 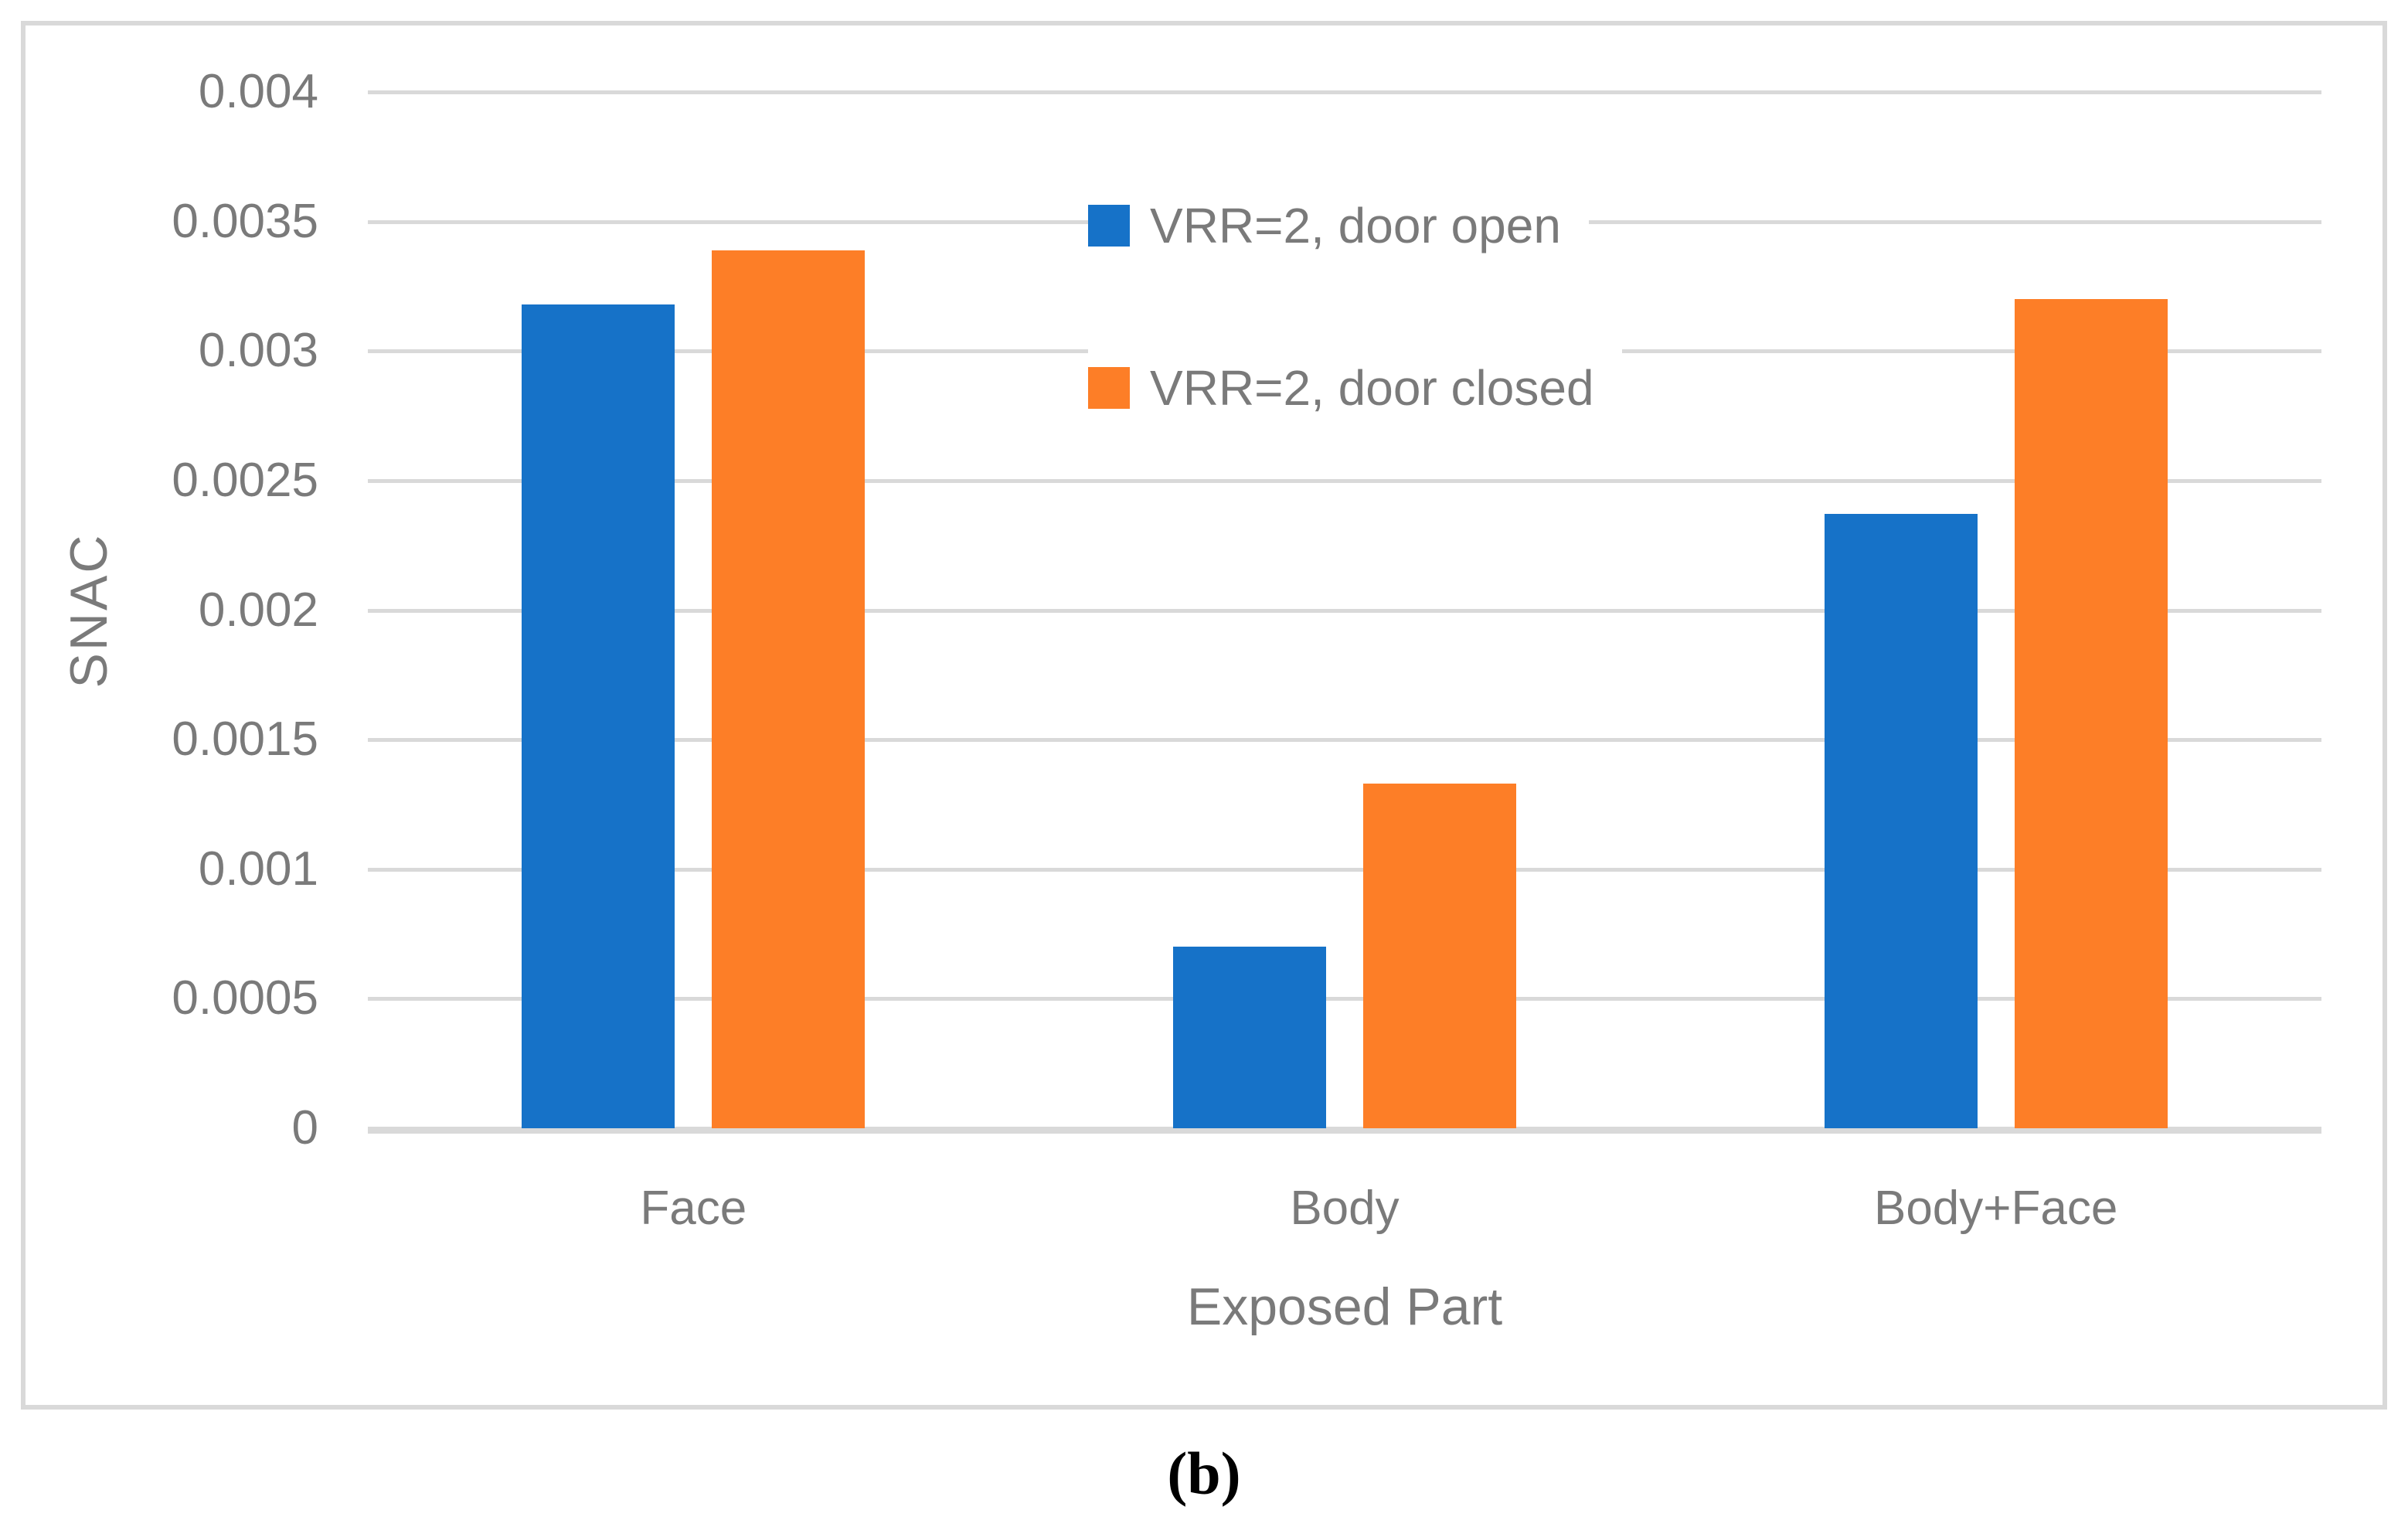 I want to click on legend-label: VRR=2, door open, so click(x=1355, y=225).